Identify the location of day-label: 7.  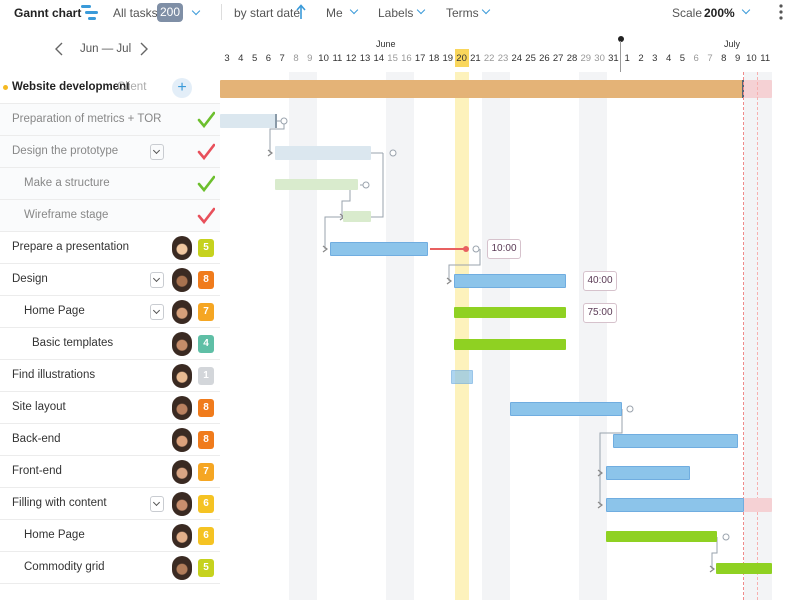
(282, 58).